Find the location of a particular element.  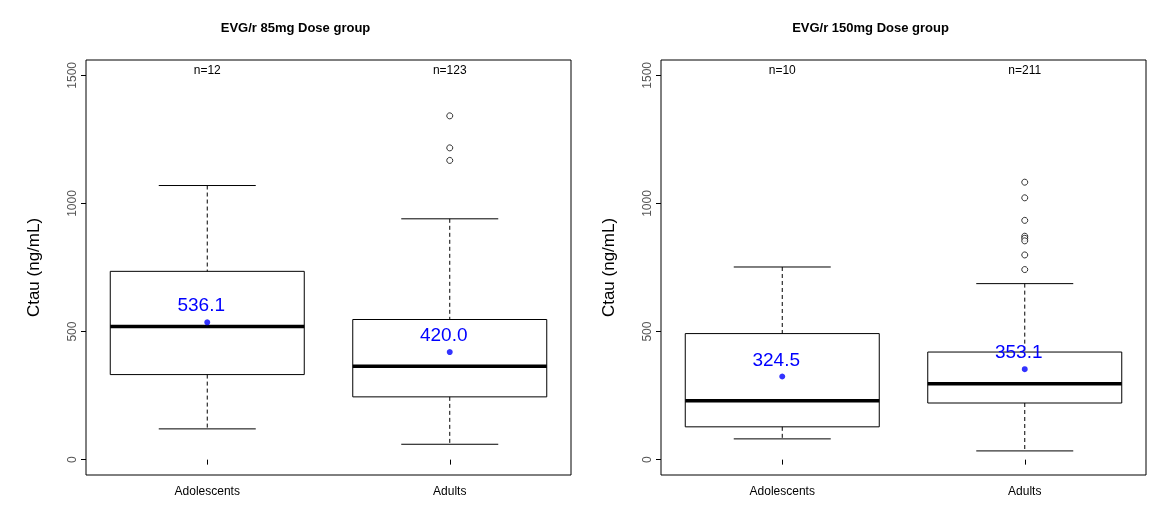

annotation: 353.1 is located at coordinates (1018, 352).